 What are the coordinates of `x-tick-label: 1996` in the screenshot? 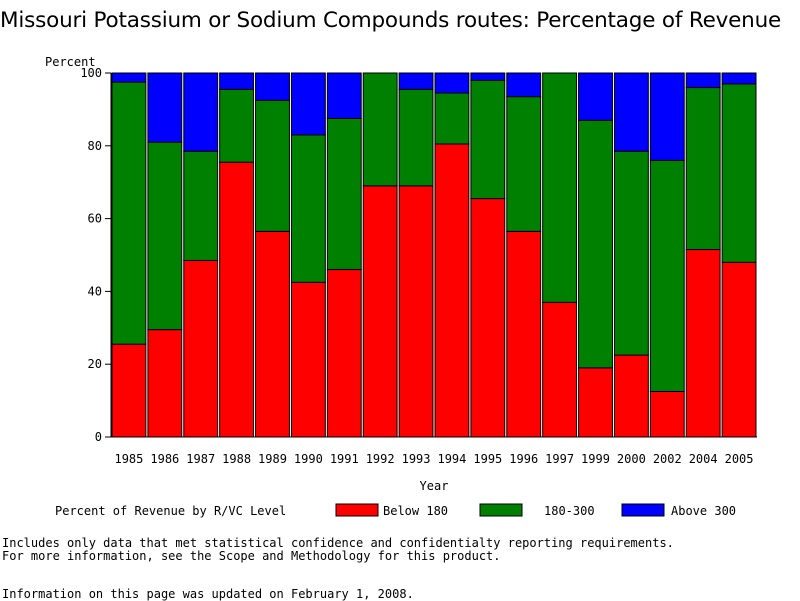 It's located at (523, 459).